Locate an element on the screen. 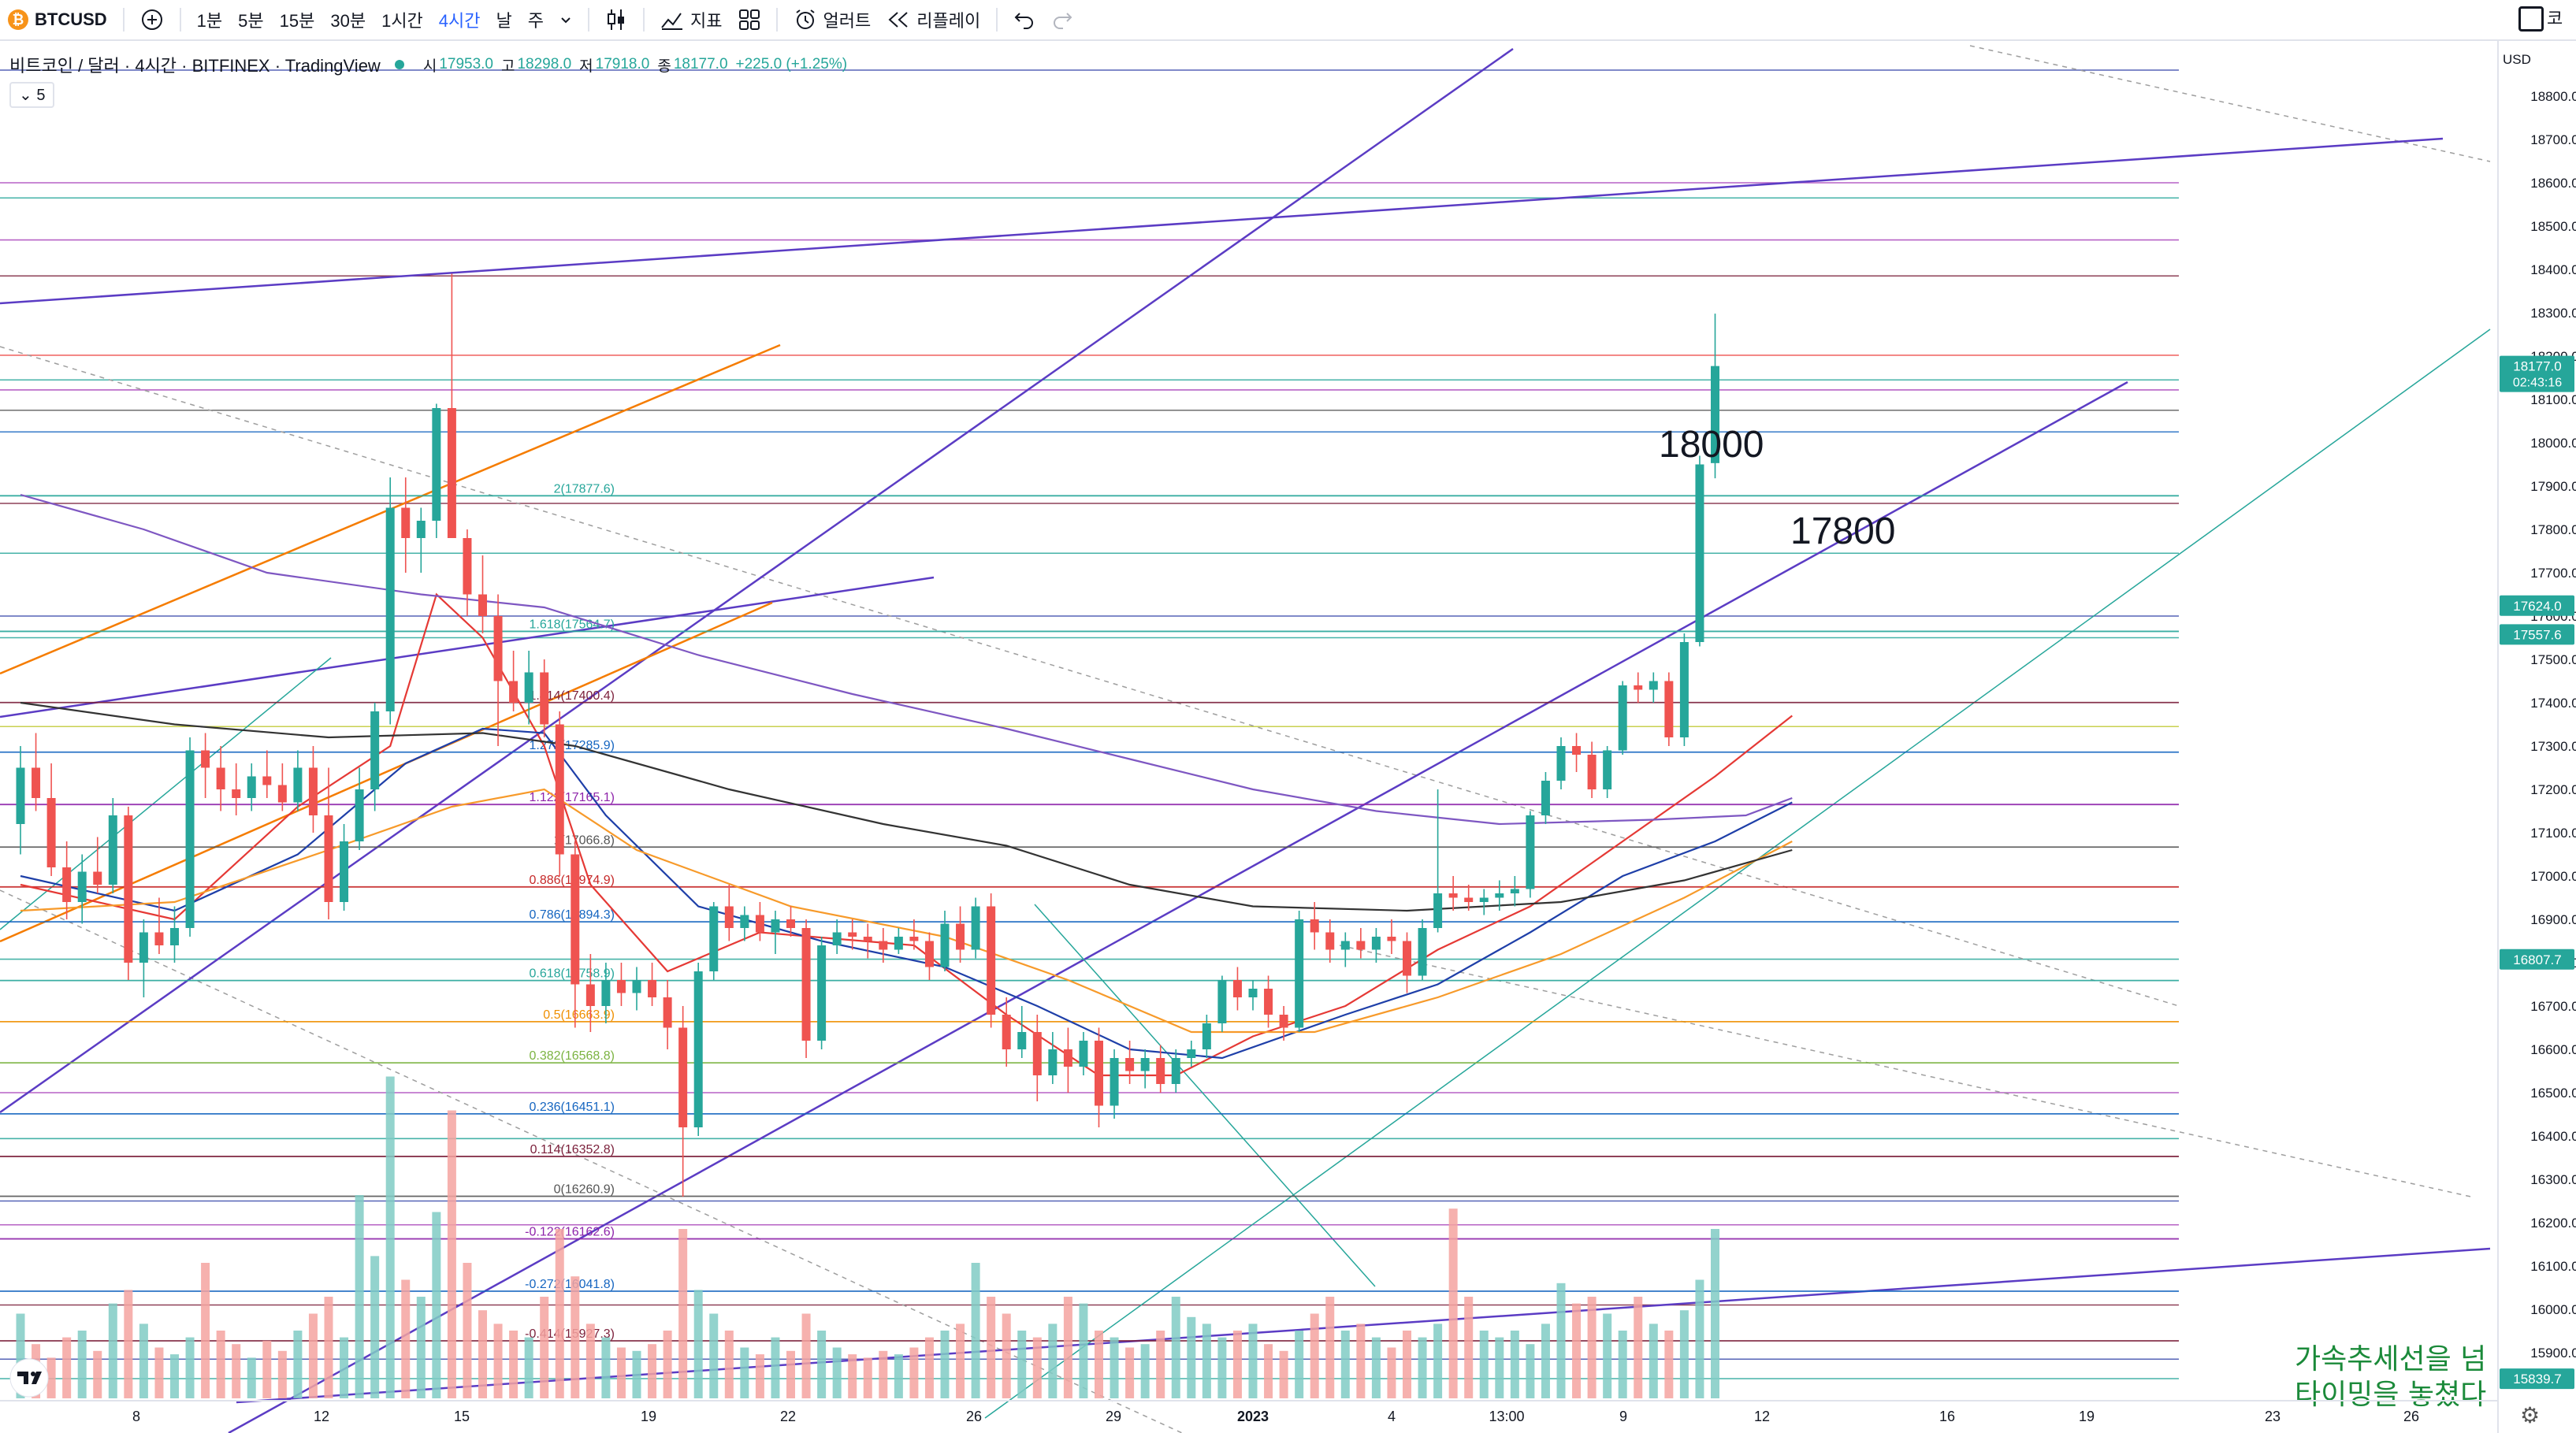 This screenshot has width=2576, height=1433. symbol-selector: ₿ BTCUSD is located at coordinates (57, 19).